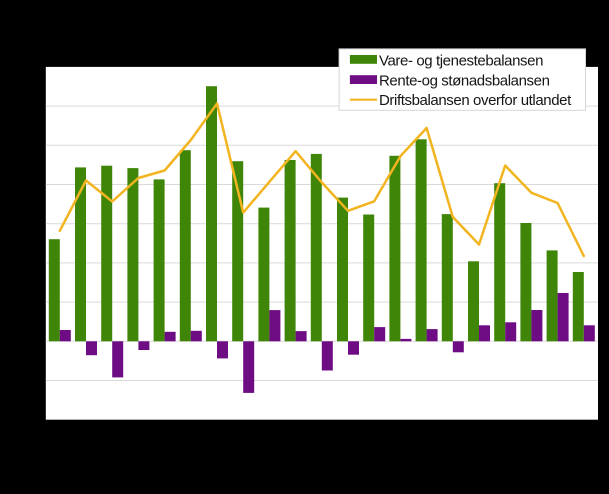  Describe the element at coordinates (461, 61) in the screenshot. I see `svg-text: Vare- og tjenestebalansen` at that location.